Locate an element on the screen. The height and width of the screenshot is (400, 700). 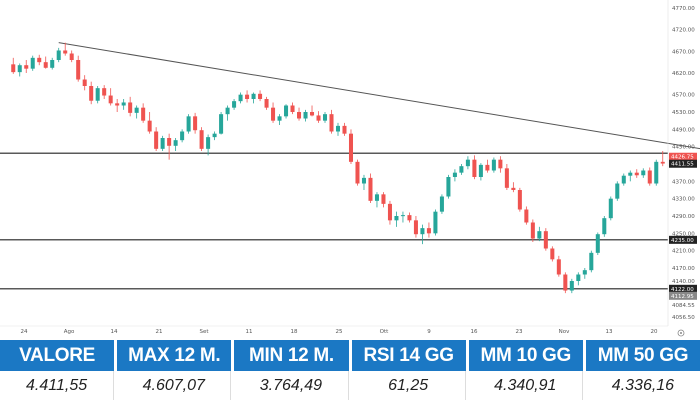
stat-value: 4.336,16 is located at coordinates (642, 385).